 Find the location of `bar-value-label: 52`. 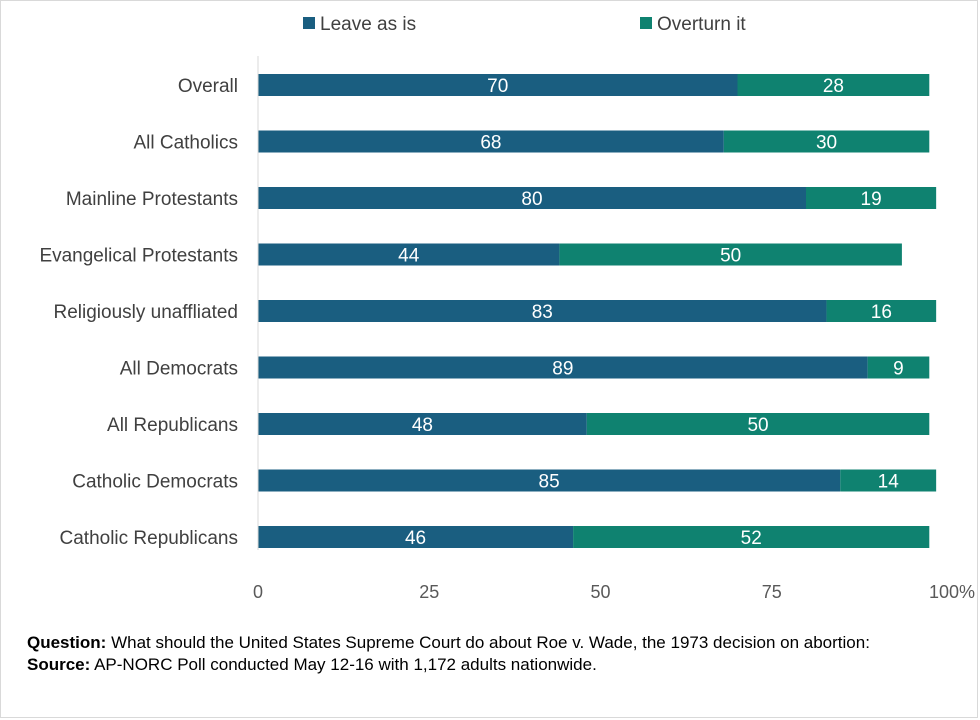

bar-value-label: 52 is located at coordinates (751, 538).